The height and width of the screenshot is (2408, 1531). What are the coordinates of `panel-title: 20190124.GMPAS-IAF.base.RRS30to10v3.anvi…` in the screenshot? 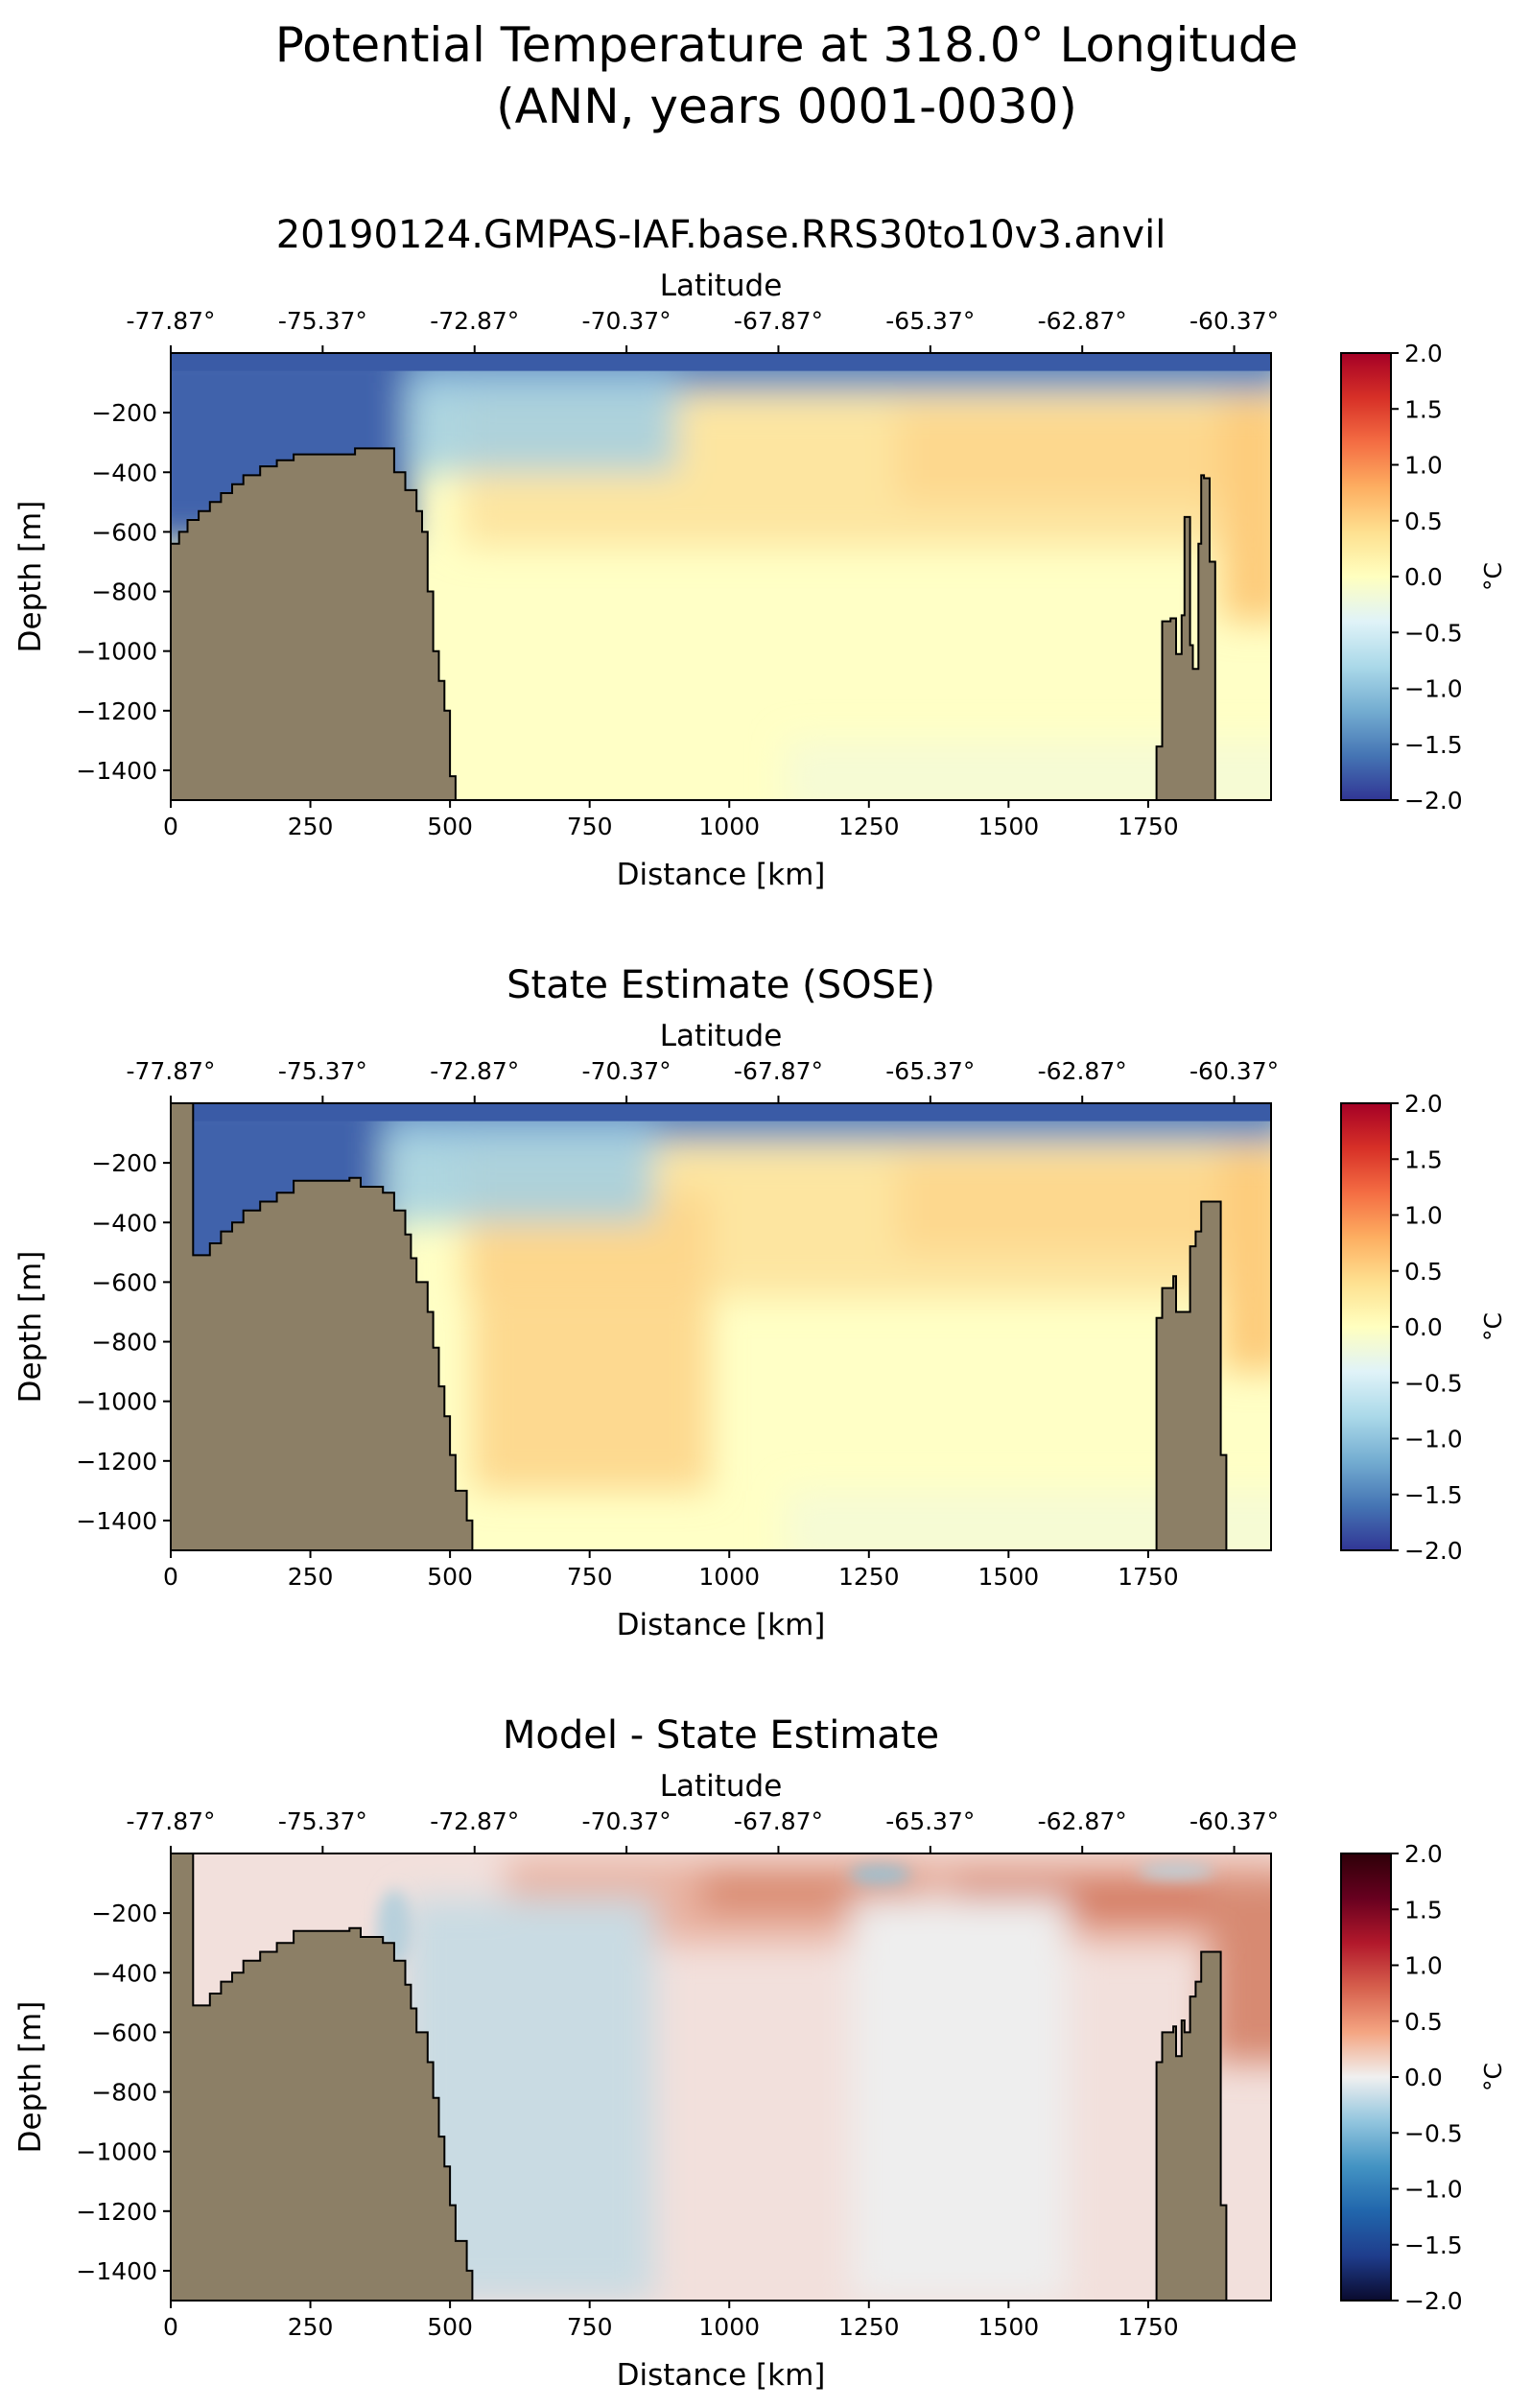 It's located at (721, 235).